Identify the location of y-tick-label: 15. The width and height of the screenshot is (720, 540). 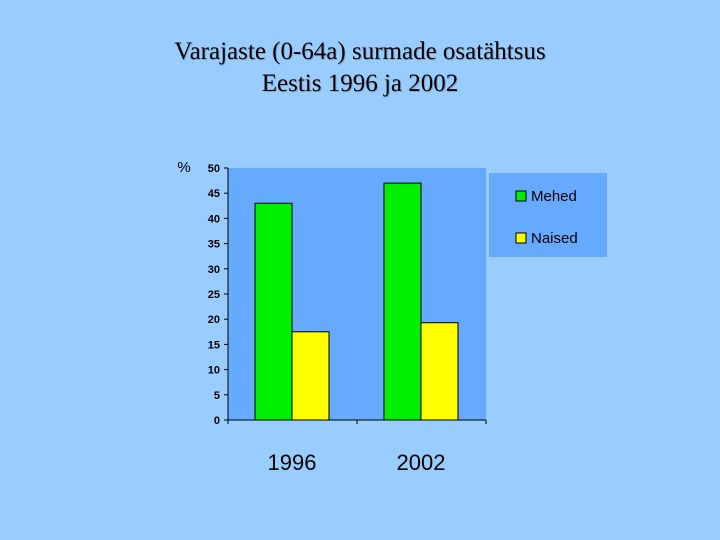
(214, 345).